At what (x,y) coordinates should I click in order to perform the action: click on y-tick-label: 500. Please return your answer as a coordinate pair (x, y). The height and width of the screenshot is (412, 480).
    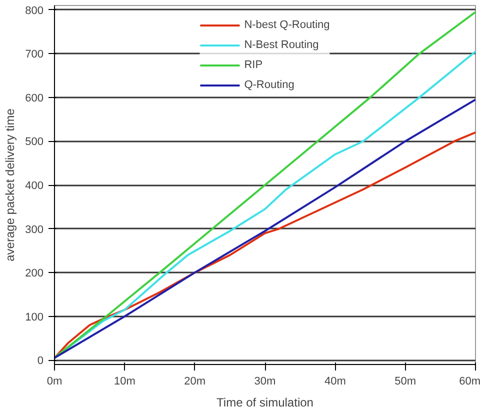
    Looking at the image, I should click on (34, 142).